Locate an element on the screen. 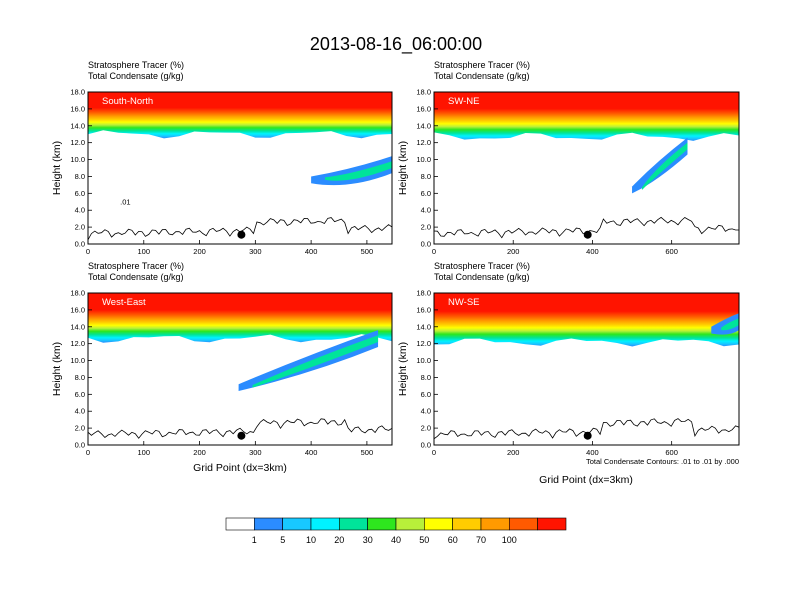 This screenshot has height=612, width=792. chart-title: 2013-08-16_06:00:00 is located at coordinates (396, 44).